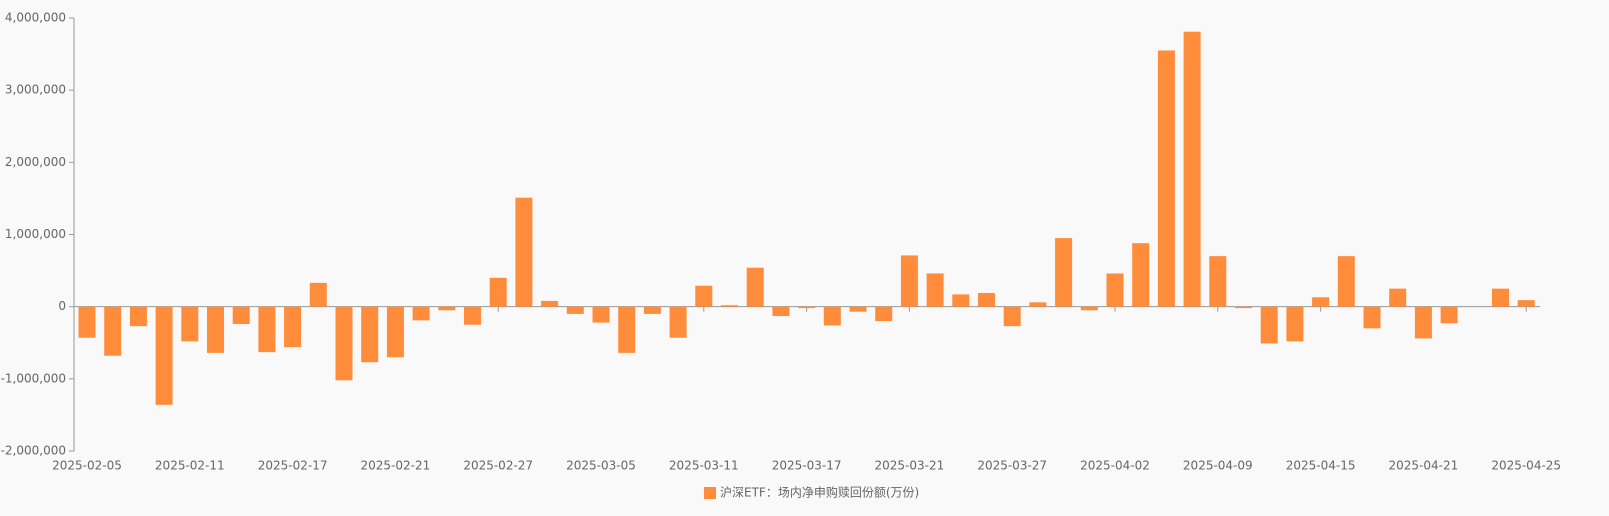 Image resolution: width=1609 pixels, height=516 pixels. What do you see at coordinates (1526, 466) in the screenshot?
I see `x-tick-label: 2025-04-25` at bounding box center [1526, 466].